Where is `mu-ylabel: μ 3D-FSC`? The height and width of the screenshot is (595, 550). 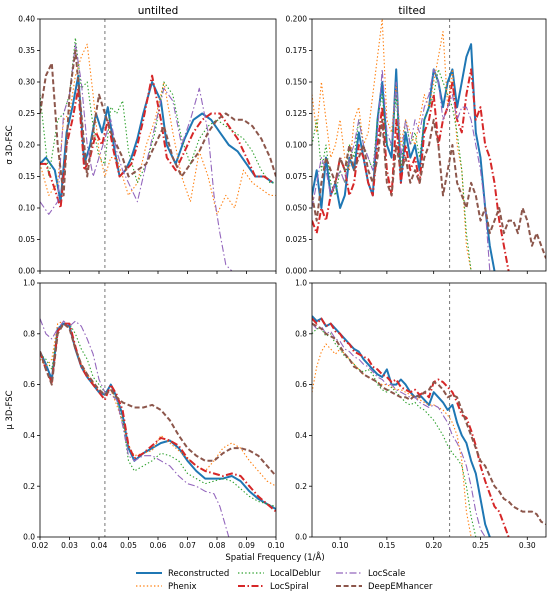
mu-ylabel: μ 3D-FSC is located at coordinates (10, 409).